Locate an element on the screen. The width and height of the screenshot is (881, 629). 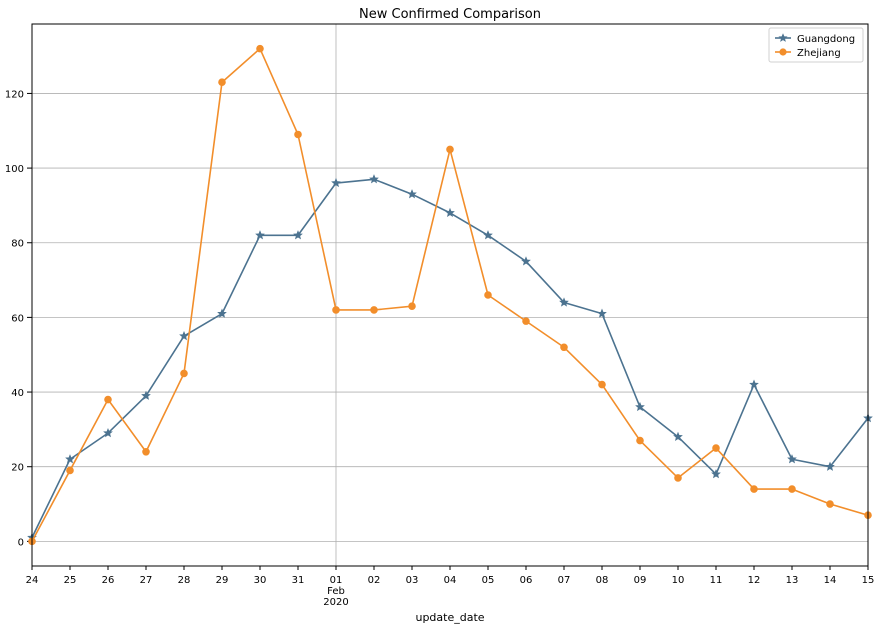
legend: Guangdong Zhejiang is located at coordinates (816, 45).